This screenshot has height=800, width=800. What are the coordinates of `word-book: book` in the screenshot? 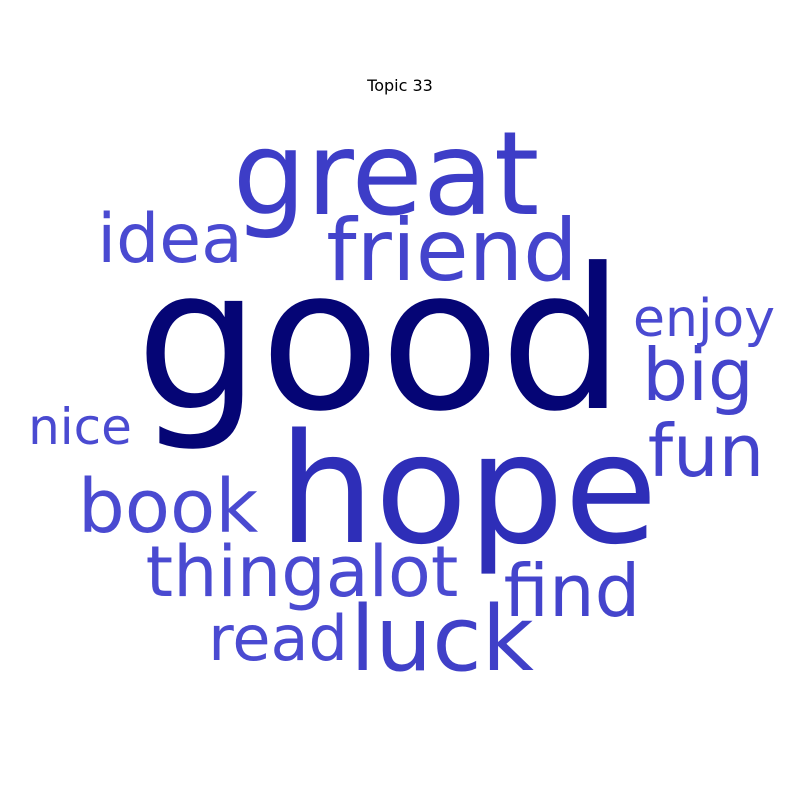 It's located at (168, 507).